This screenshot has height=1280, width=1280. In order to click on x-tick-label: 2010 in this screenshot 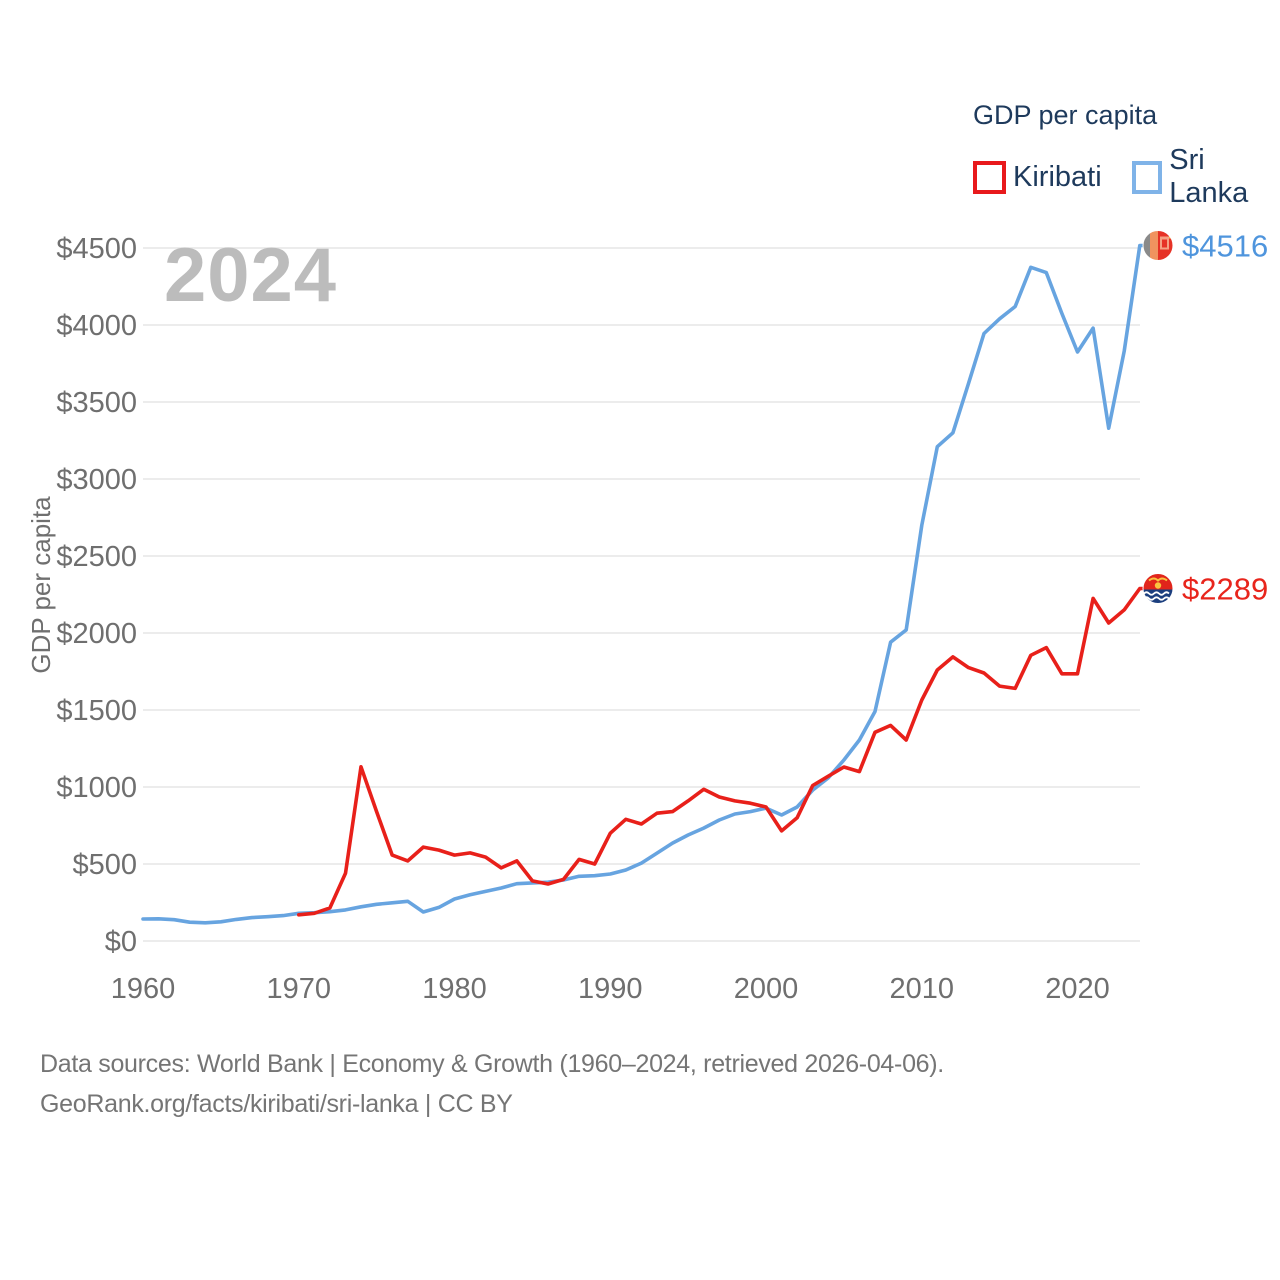, I will do `click(921, 989)`.